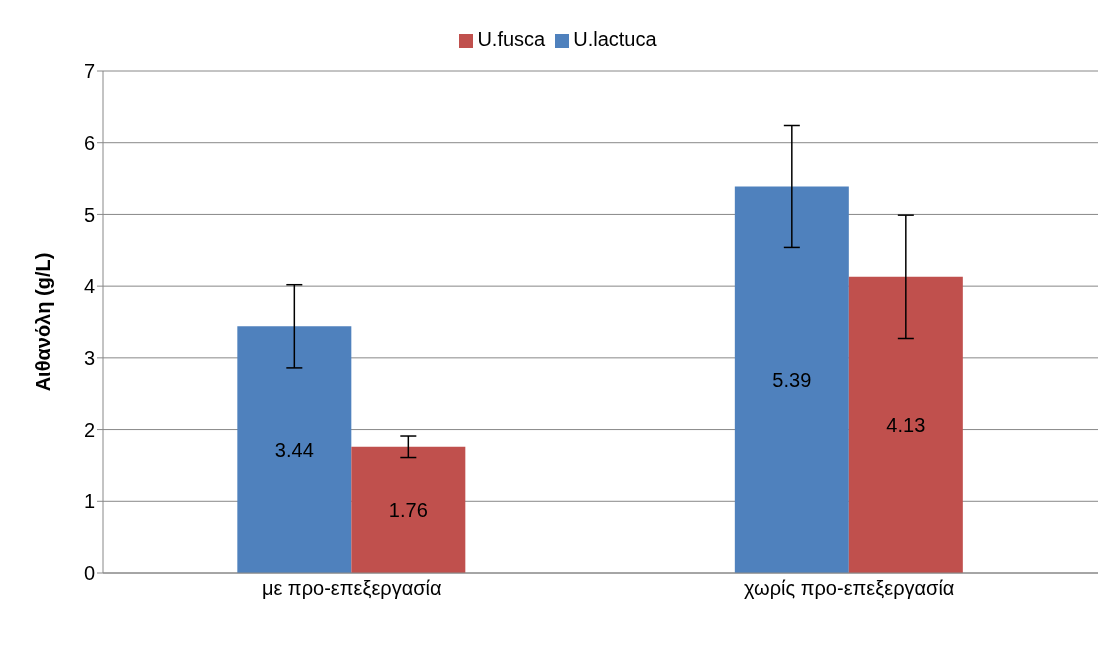  I want to click on data-label: 3.44, so click(294, 449).